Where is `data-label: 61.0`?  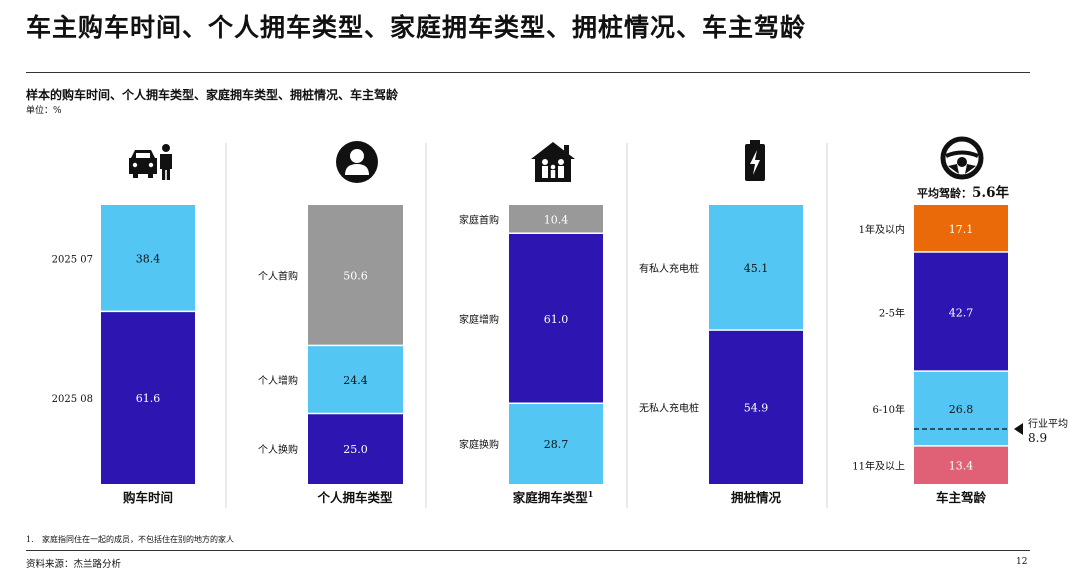 data-label: 61.0 is located at coordinates (556, 319).